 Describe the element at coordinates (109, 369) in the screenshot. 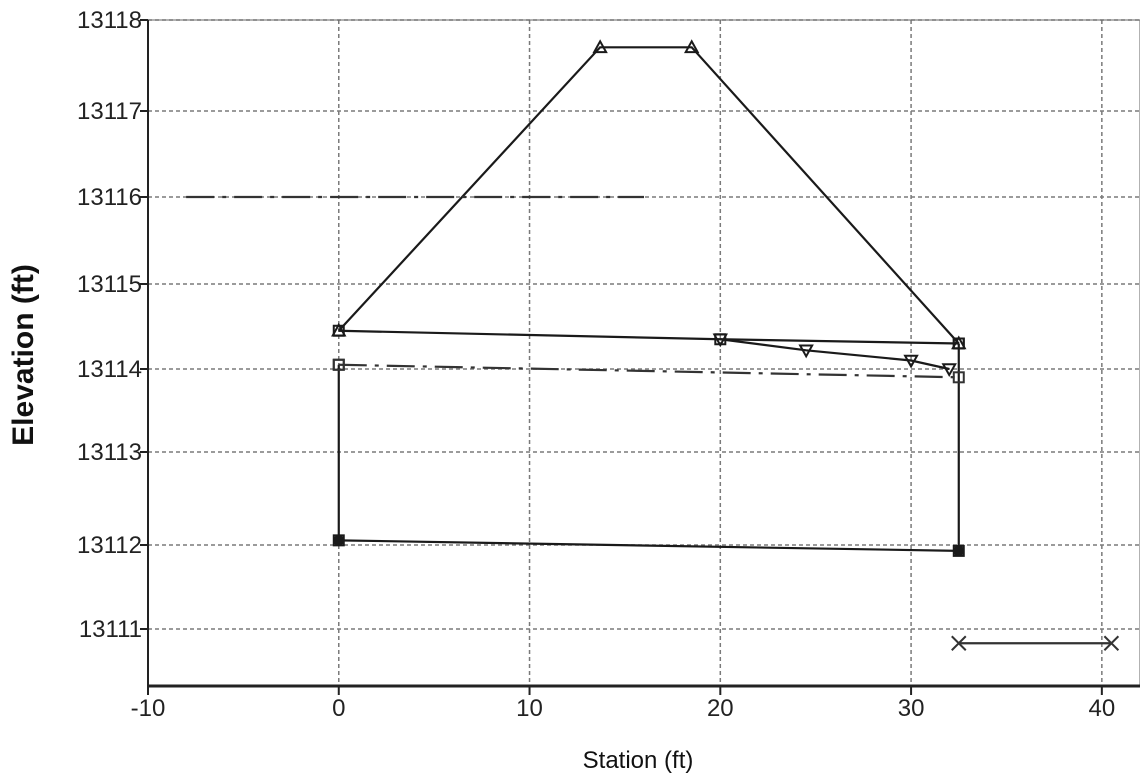

I see `y-tick-label: 13114` at that location.